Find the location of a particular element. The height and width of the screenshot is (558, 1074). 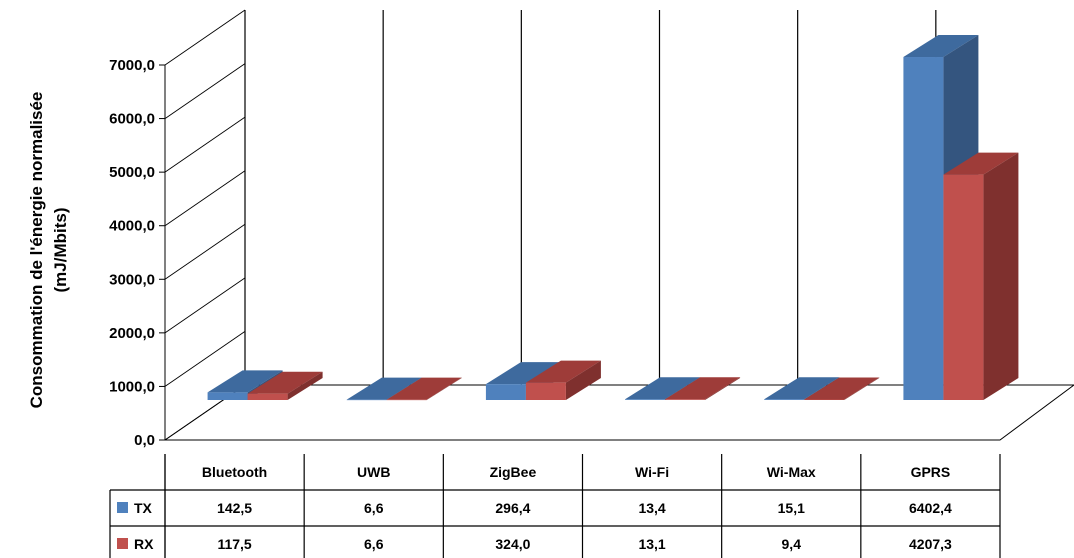

bar-TX-Bluetooth-top is located at coordinates (245, 381).